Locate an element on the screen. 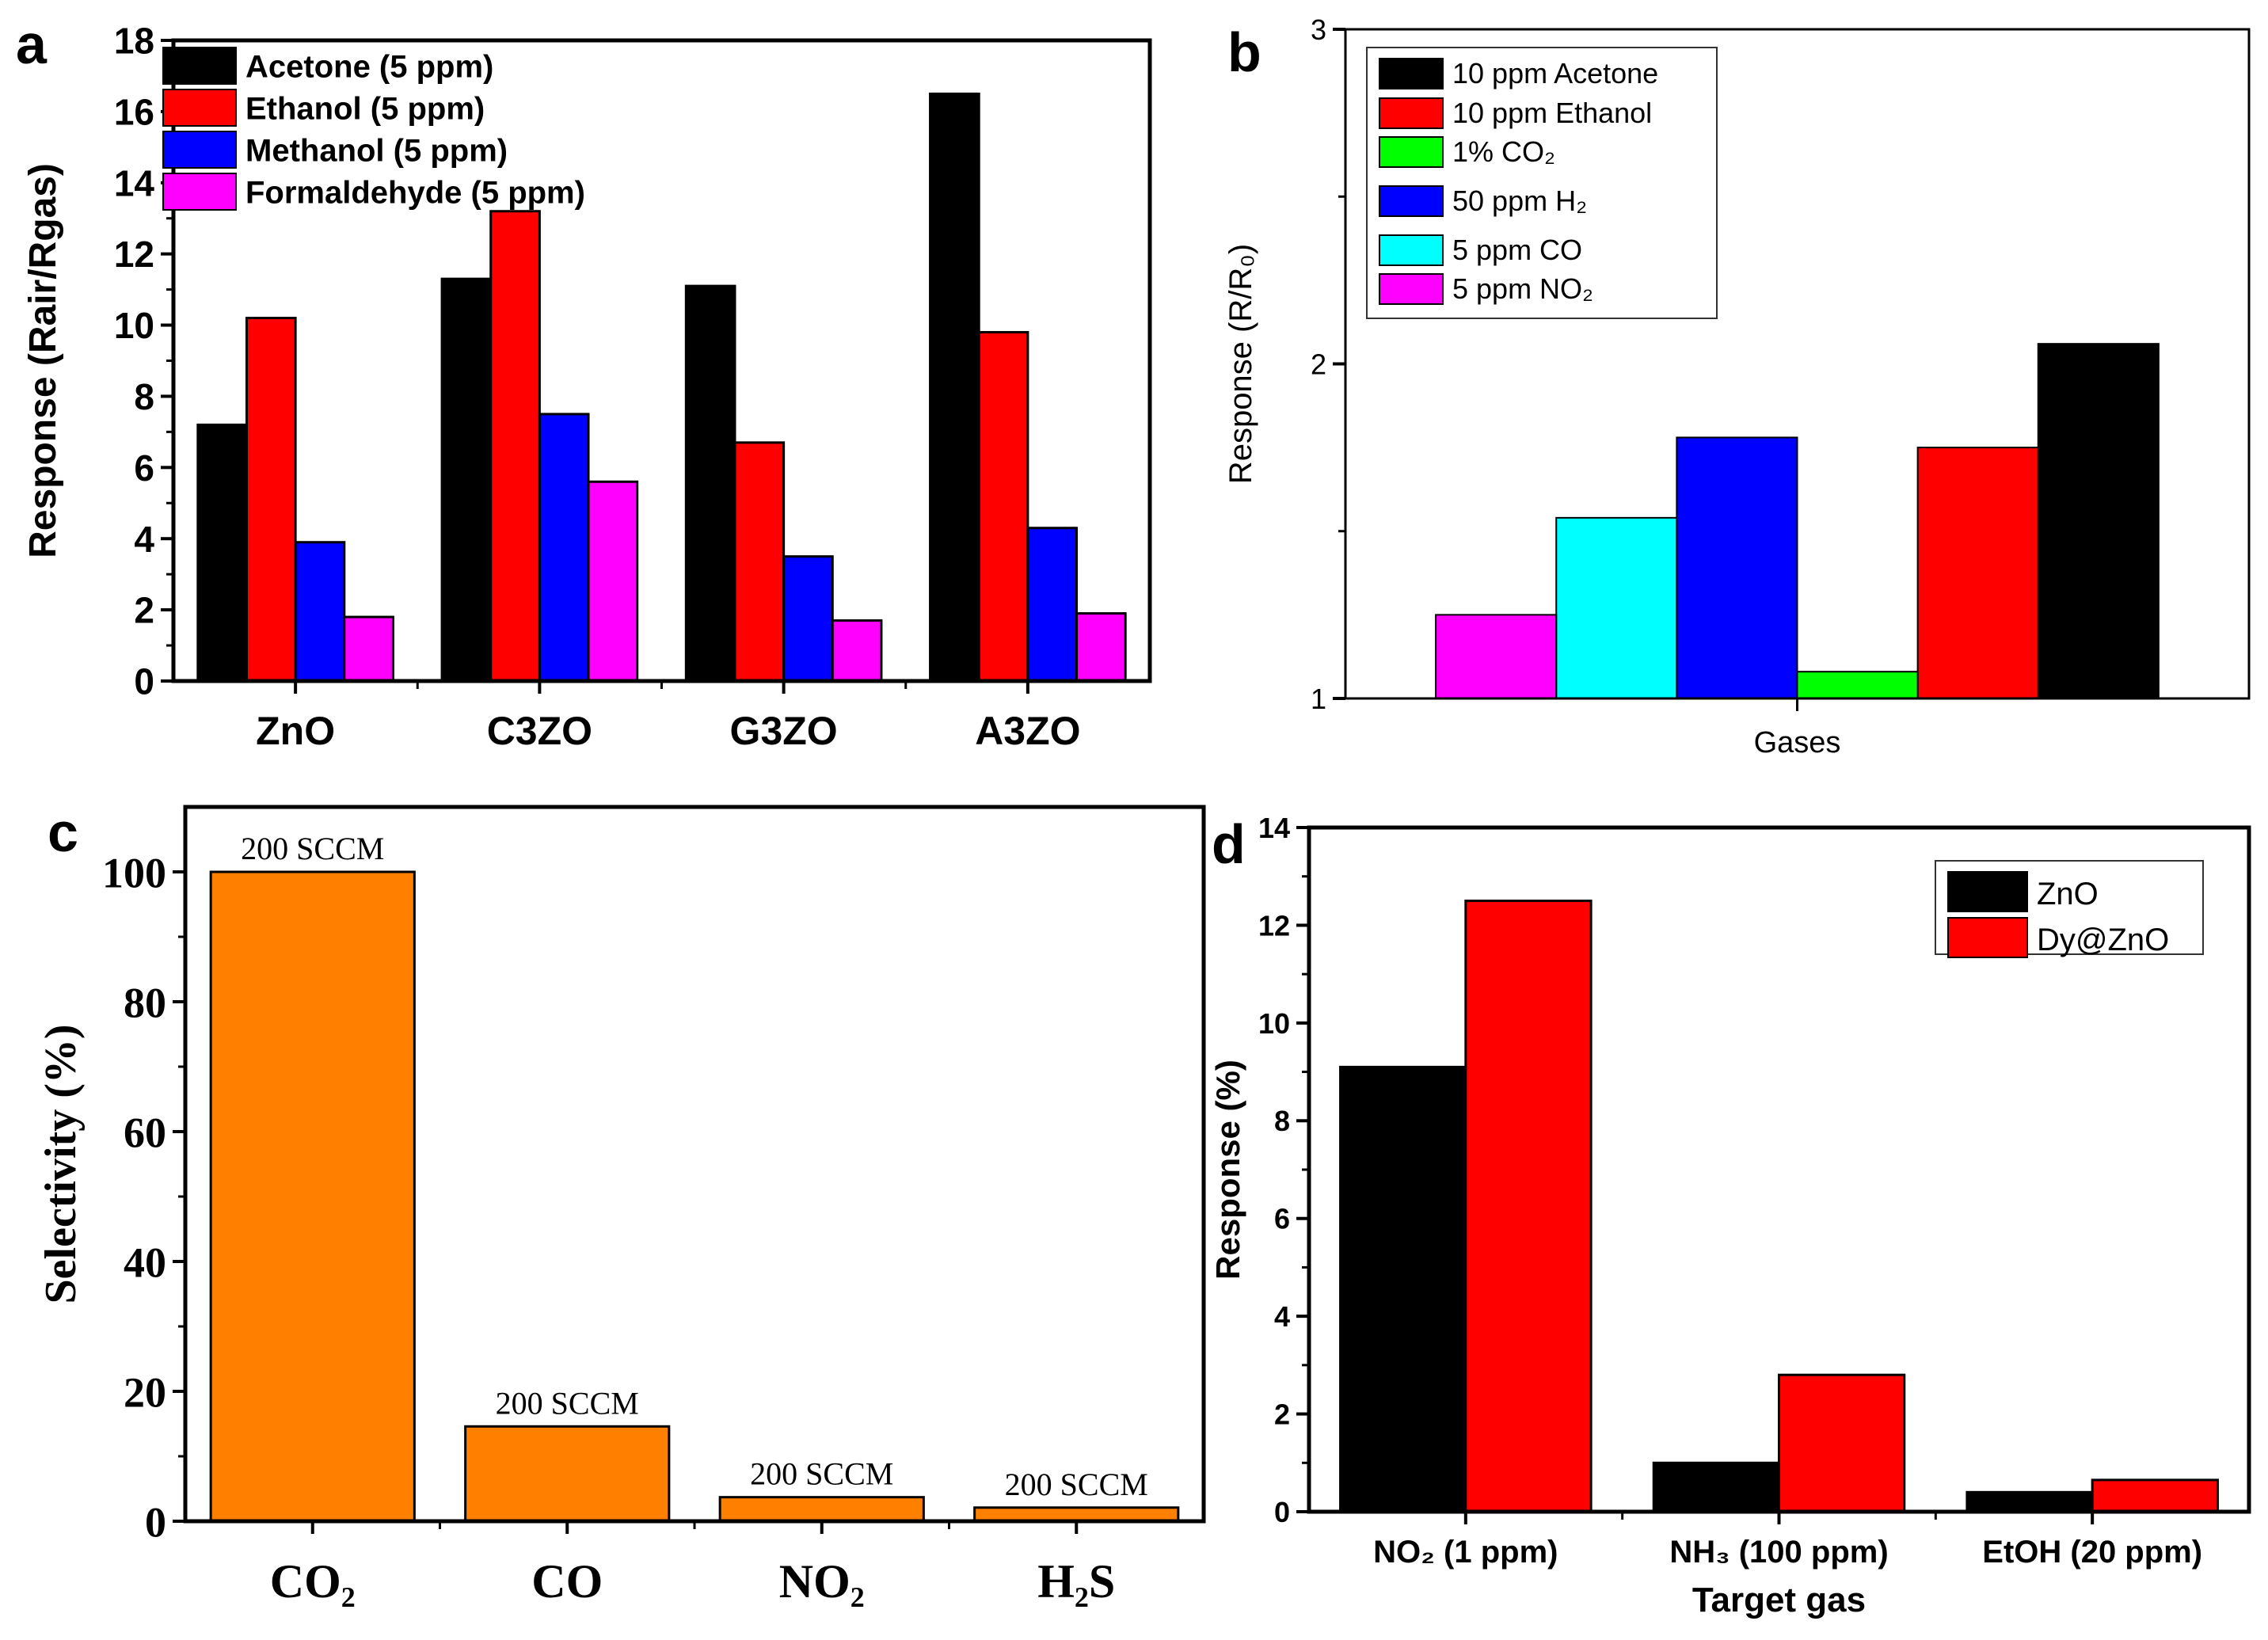 The width and height of the screenshot is (2268, 1640). x-tick-label: NO₂ is located at coordinates (822, 1581).